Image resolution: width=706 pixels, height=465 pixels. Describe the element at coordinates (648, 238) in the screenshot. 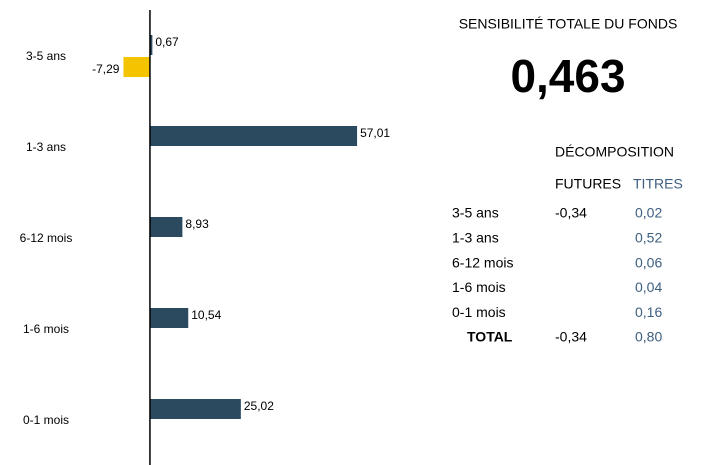

I see `titres-cell: 0,52` at that location.